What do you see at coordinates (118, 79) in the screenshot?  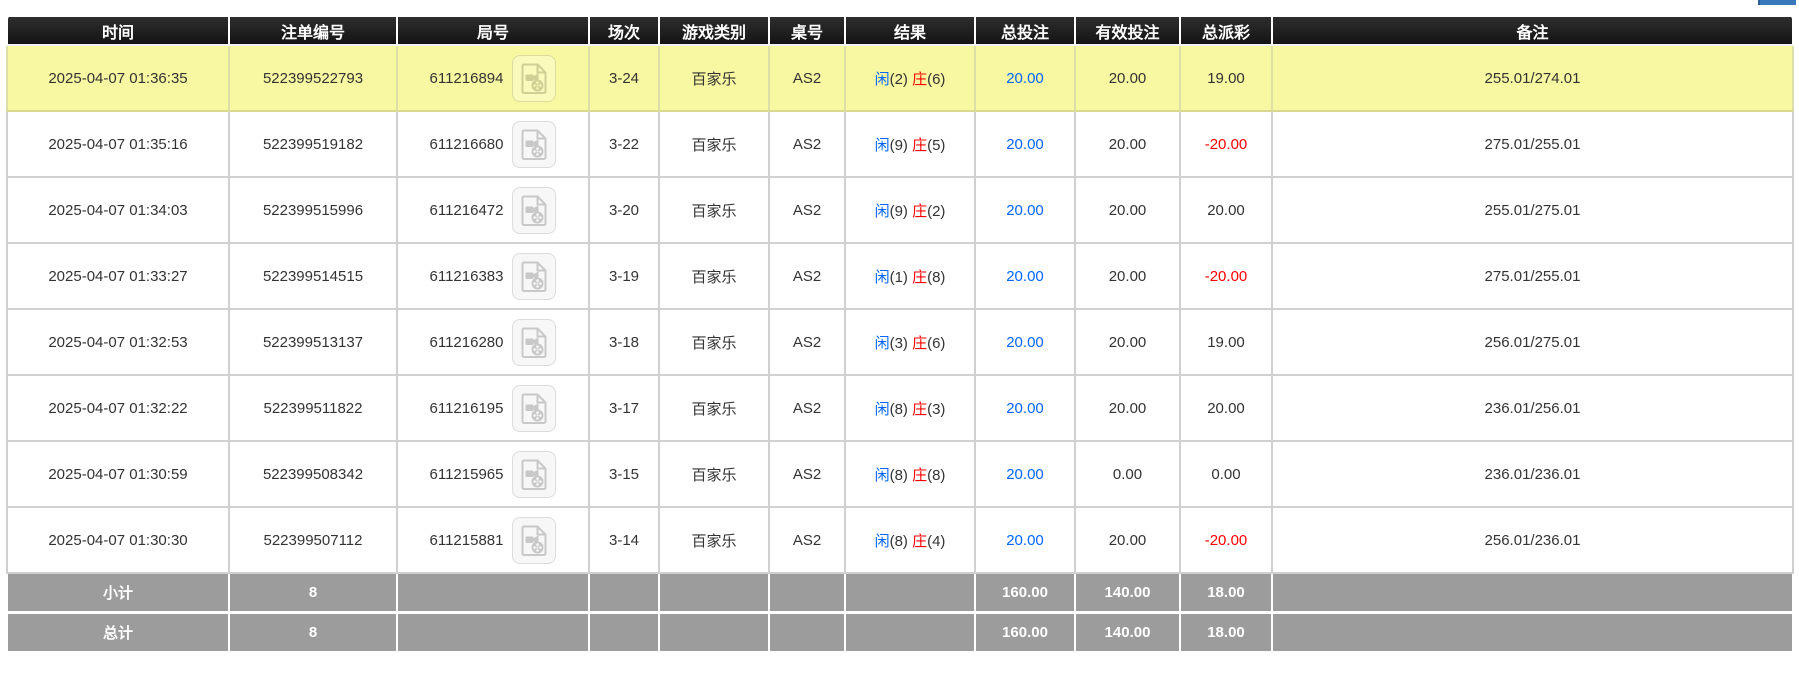 I see `time-cell: 2025-04-07 01:36:35` at bounding box center [118, 79].